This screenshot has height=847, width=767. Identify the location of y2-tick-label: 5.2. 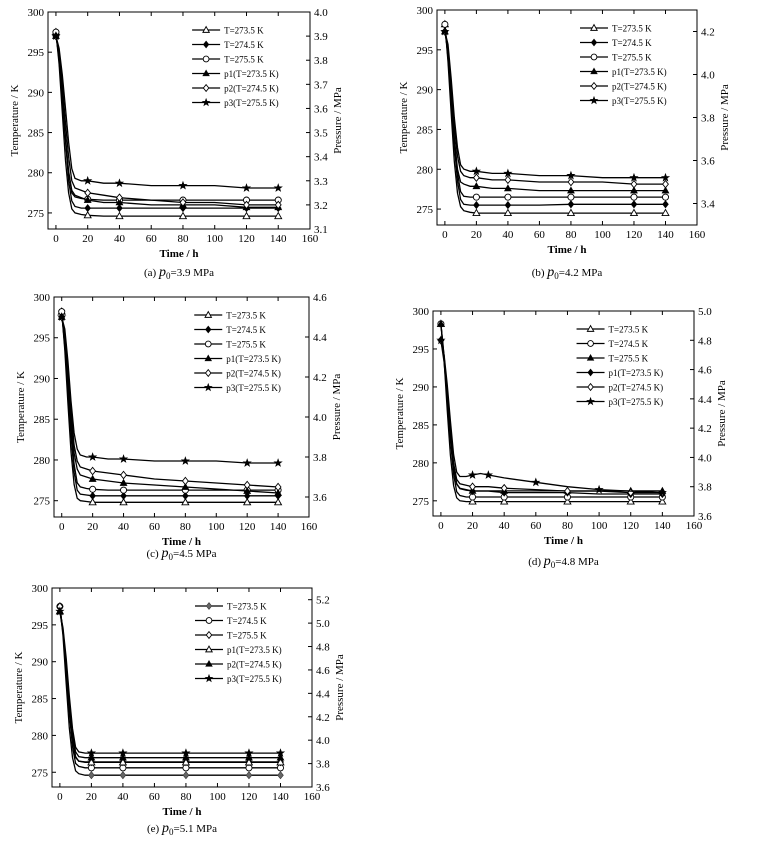
(323, 601).